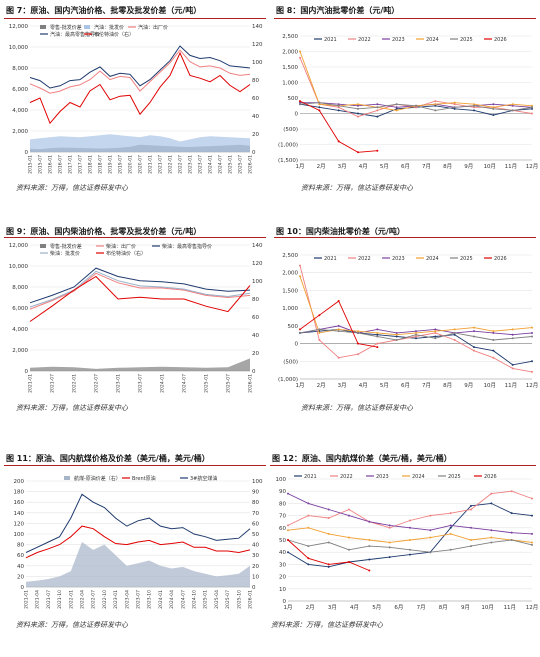  What do you see at coordinates (61, 164) in the screenshot?
I see `x-tick-label: 2016-07` at bounding box center [61, 164].